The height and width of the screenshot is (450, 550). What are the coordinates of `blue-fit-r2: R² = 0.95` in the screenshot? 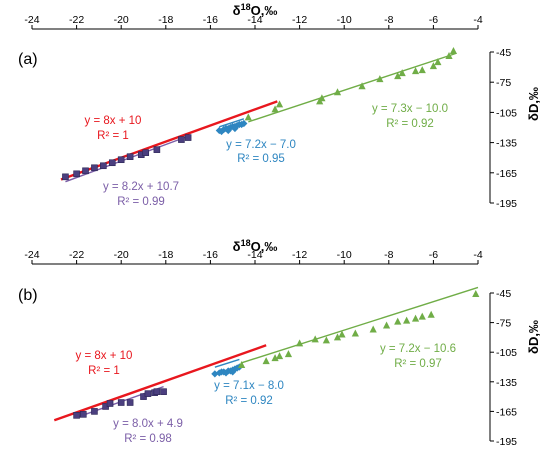 It's located at (261, 159).